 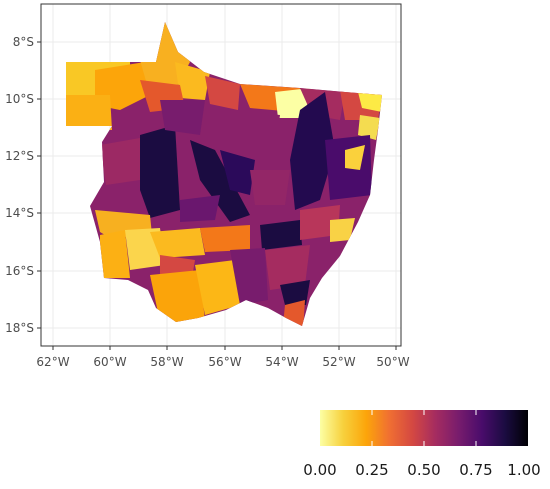 What do you see at coordinates (371, 470) in the screenshot?
I see `legend-label: 0.25` at bounding box center [371, 470].